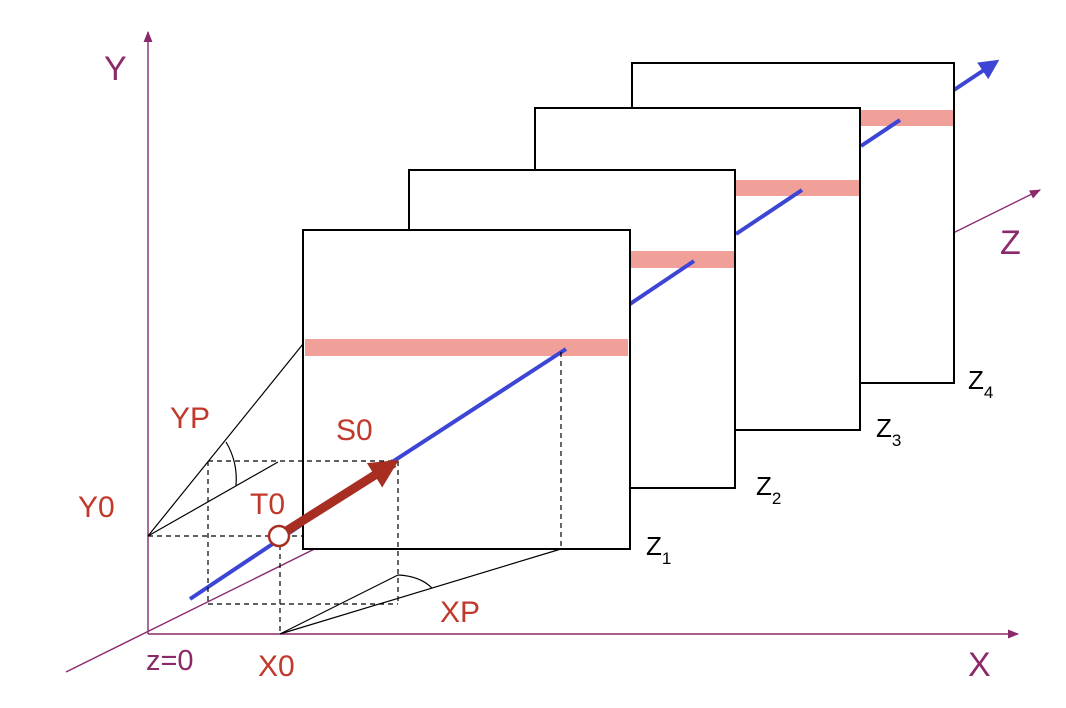 This screenshot has height=708, width=1066. Describe the element at coordinates (907, 118) in the screenshot. I see `hit-strip-z4` at that location.